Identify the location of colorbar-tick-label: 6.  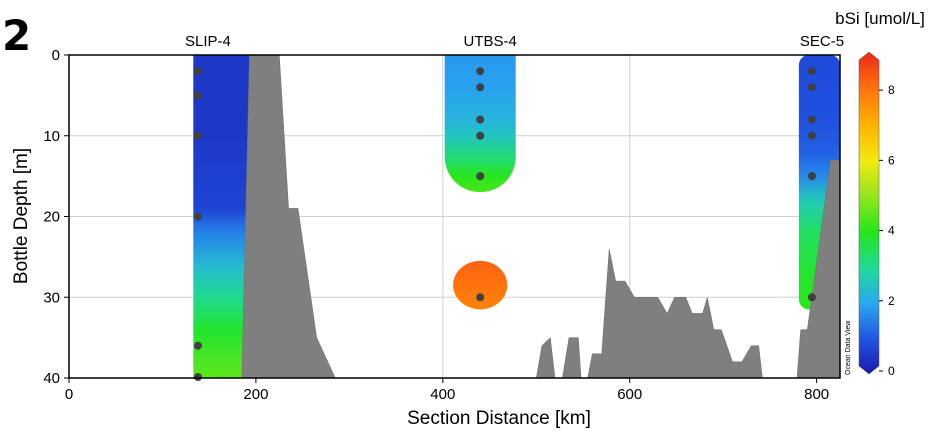
(891, 160).